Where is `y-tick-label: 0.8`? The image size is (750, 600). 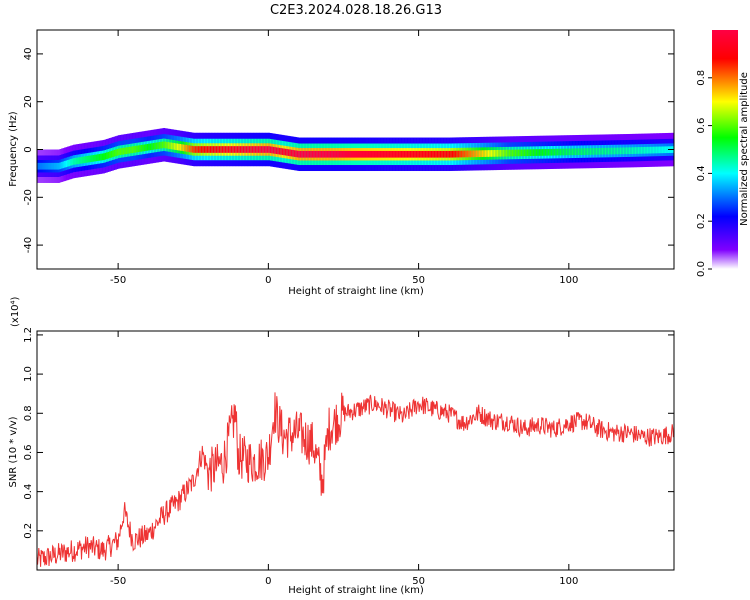 y-tick-label: 0.8 is located at coordinates (28, 413).